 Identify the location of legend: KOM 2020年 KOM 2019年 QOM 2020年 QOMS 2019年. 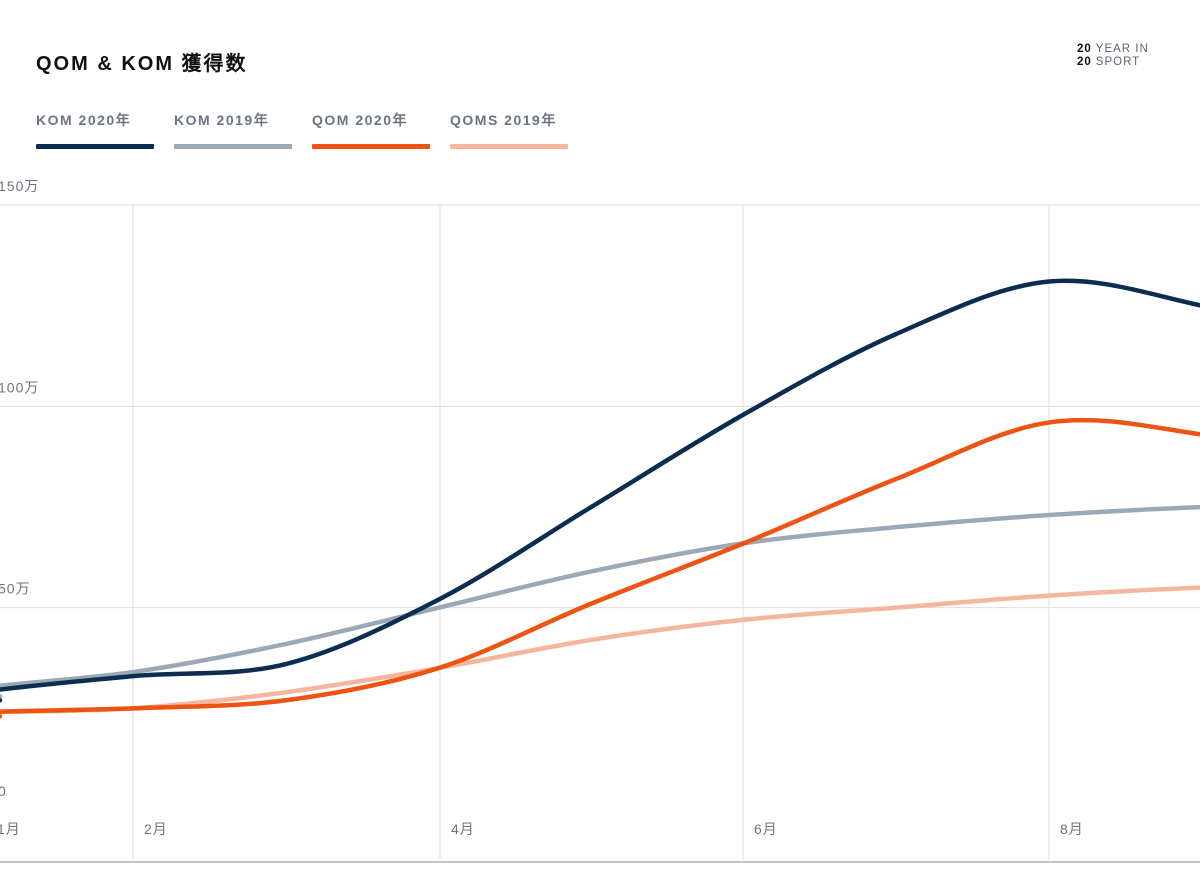
(312, 129).